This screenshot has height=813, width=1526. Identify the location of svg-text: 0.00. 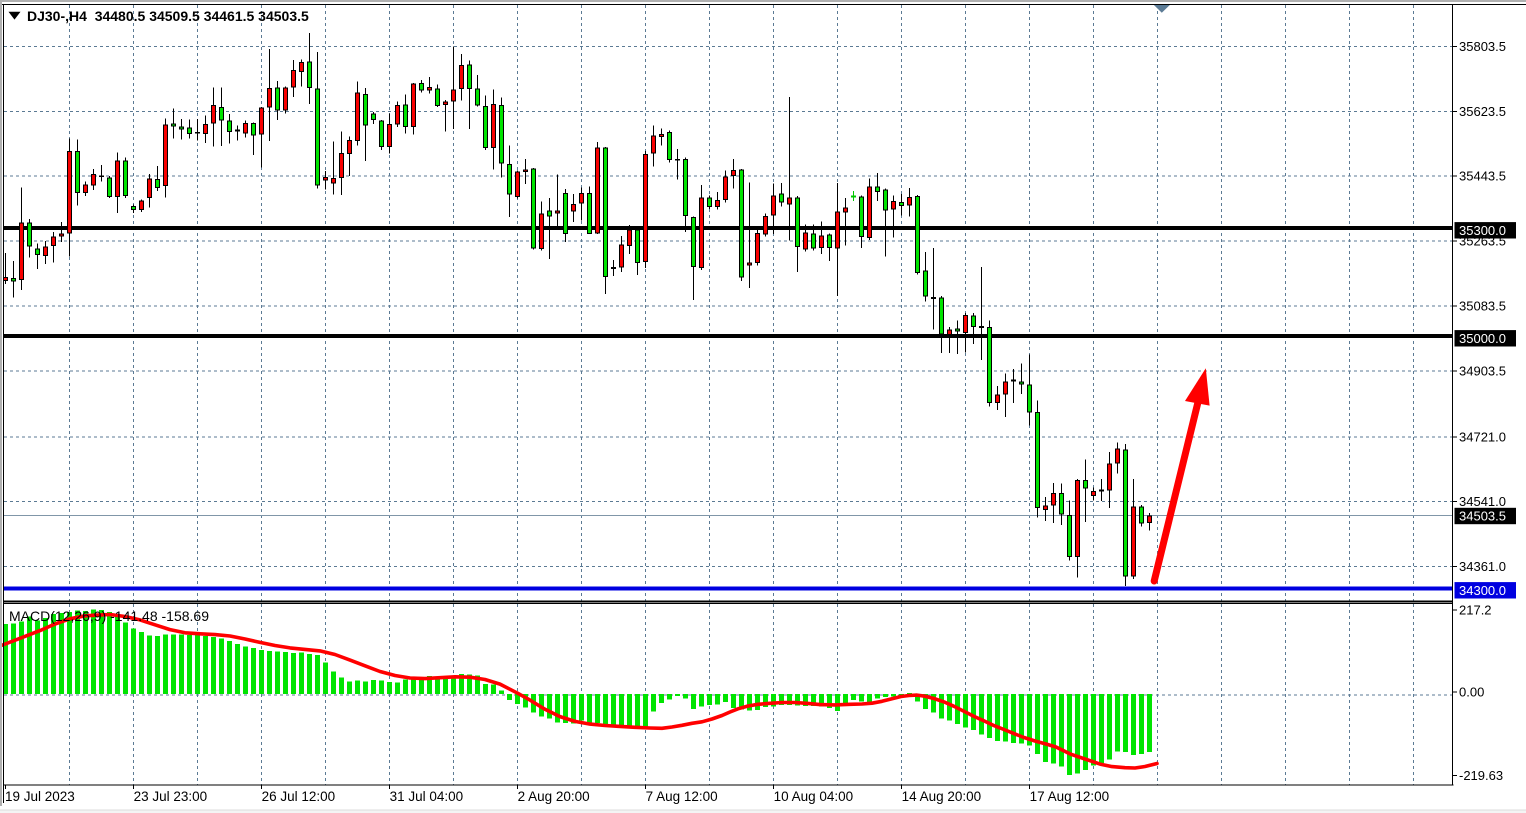
(1471, 692).